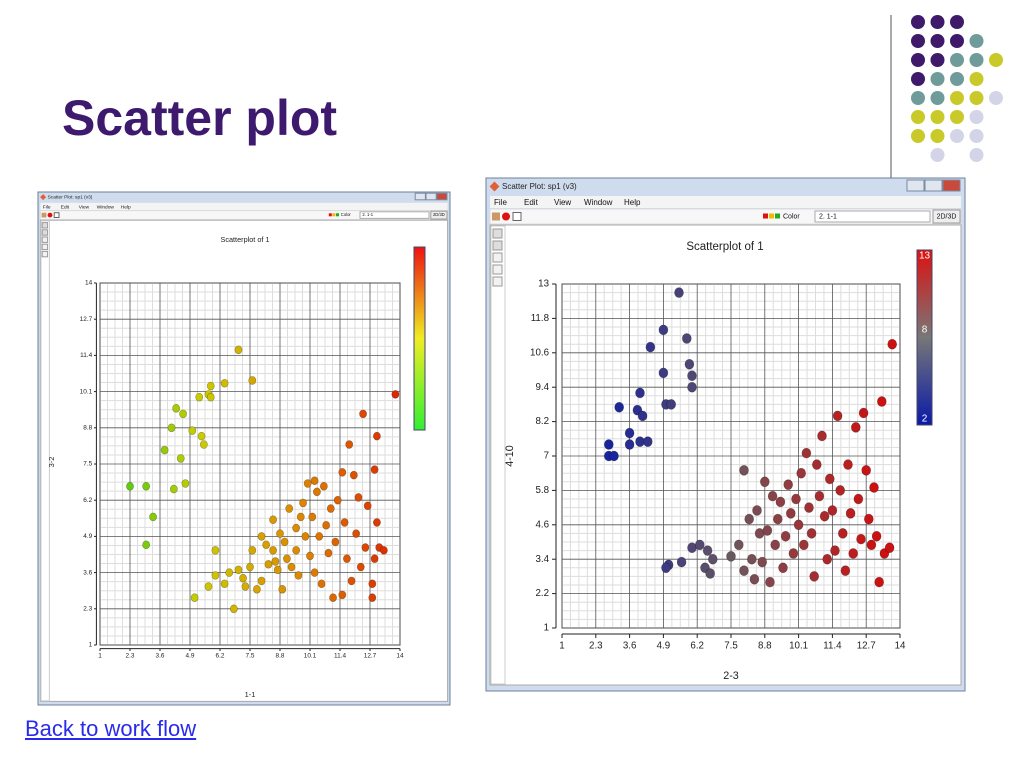  I want to click on color-label: Color, so click(791, 216).